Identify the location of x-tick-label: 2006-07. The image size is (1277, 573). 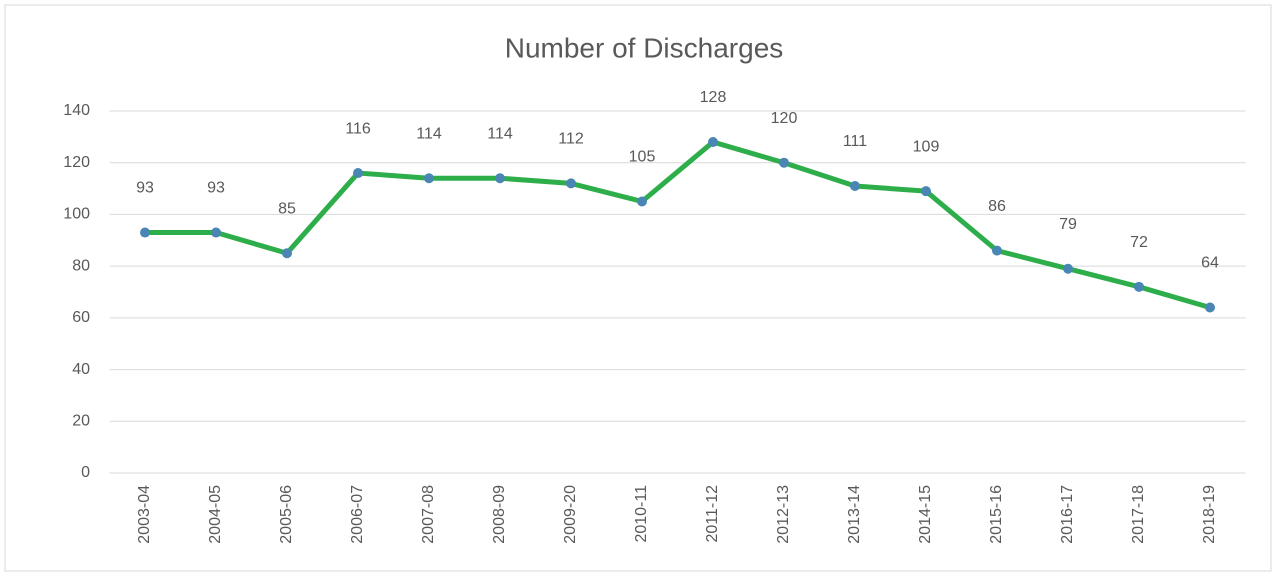
(357, 514).